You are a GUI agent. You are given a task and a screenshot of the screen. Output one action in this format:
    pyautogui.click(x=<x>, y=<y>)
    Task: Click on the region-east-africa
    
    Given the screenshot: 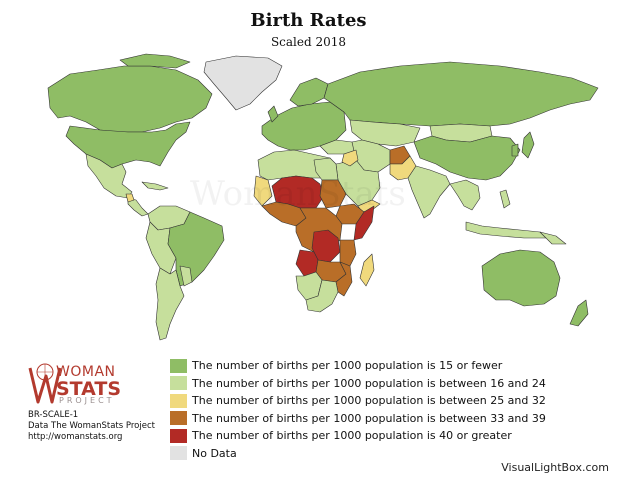 What is the action you would take?
    pyautogui.click(x=348, y=253)
    